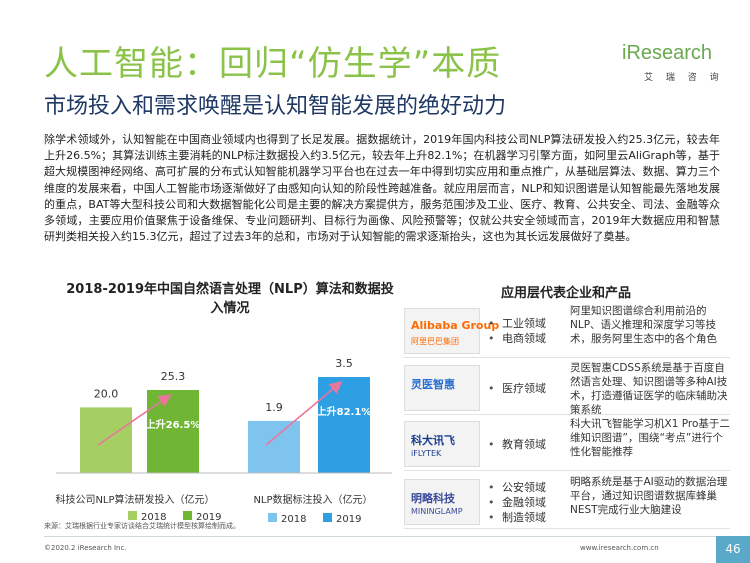 The image size is (750, 563). I want to click on bar-value-label: 1.9, so click(274, 407).